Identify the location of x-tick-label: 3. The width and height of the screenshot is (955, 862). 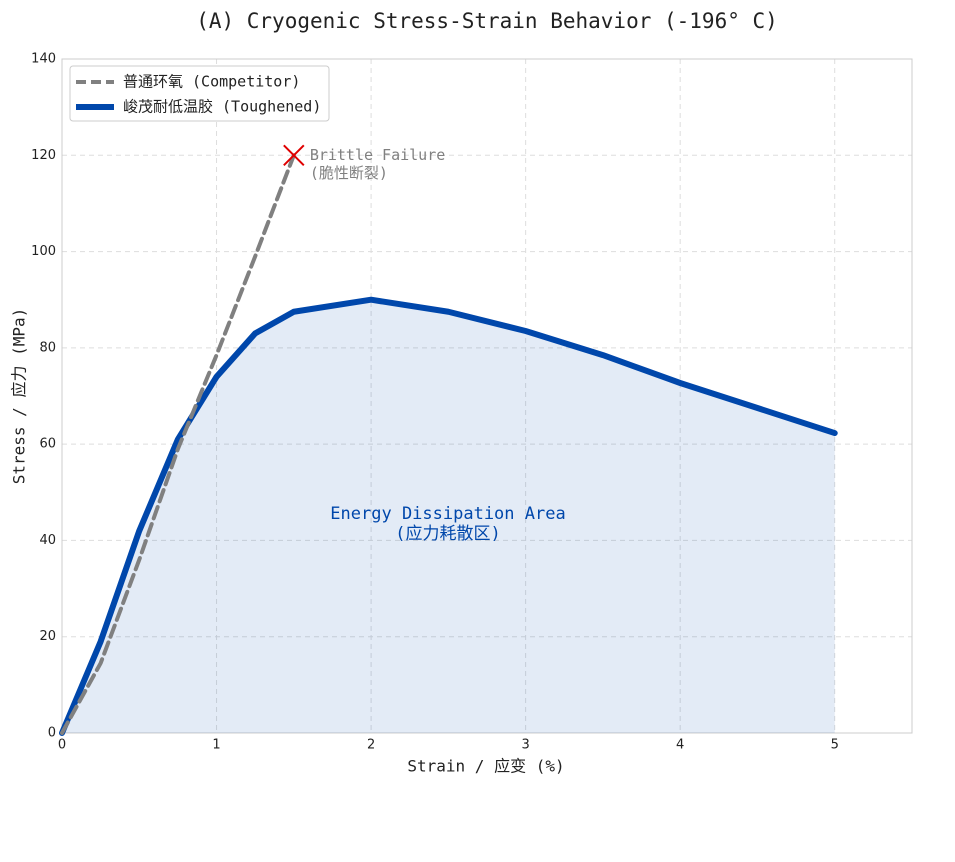
(525, 745).